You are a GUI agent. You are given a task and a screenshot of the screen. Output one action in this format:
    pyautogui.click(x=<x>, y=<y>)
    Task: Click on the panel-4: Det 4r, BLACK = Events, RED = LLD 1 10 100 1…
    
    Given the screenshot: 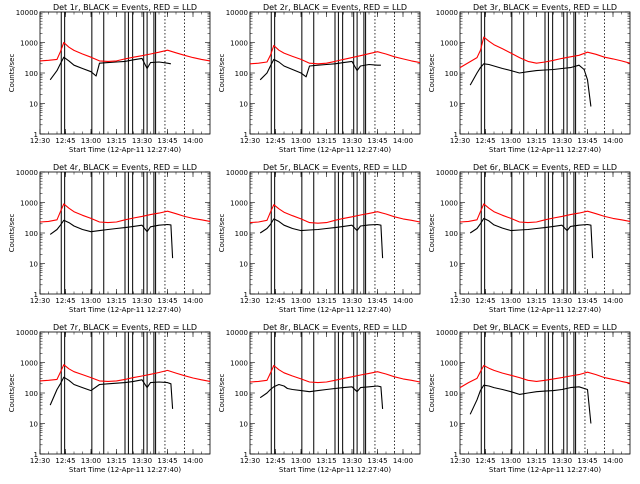 What is the action you would take?
    pyautogui.click(x=109, y=238)
    